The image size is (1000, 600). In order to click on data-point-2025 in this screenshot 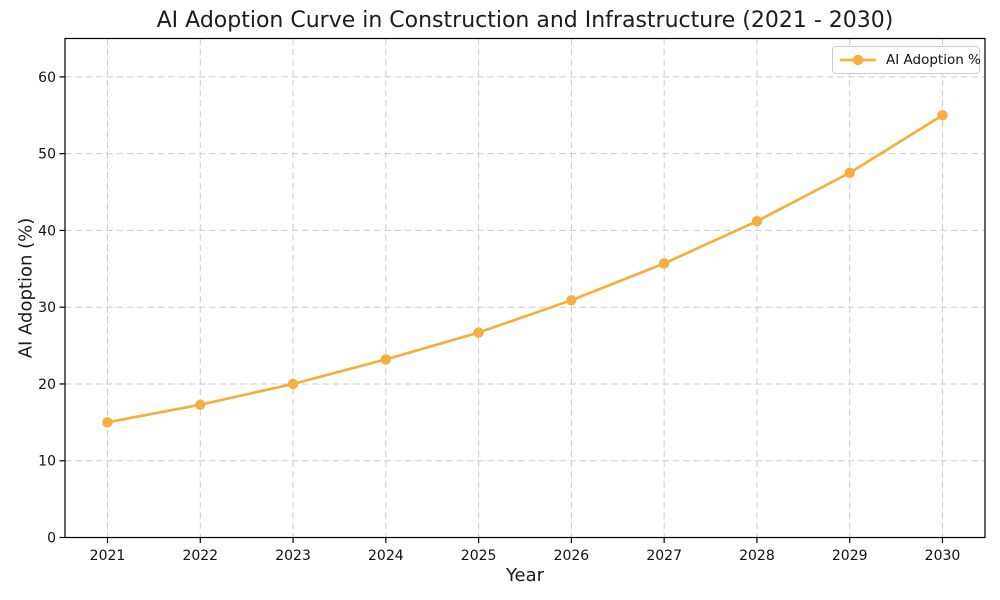, I will do `click(478, 332)`.